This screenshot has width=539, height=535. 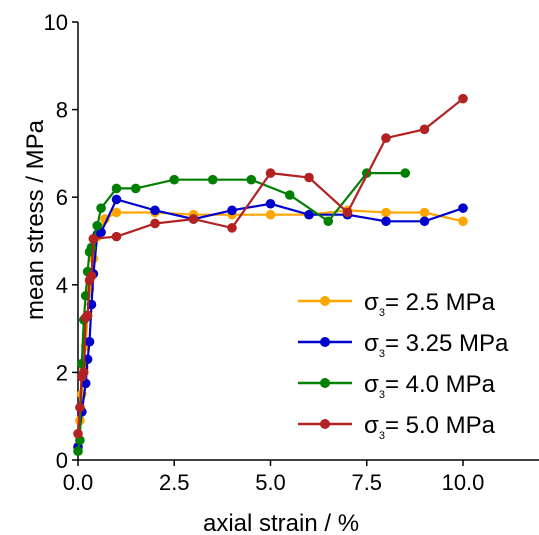 I want to click on legend-label: σ3= 3.25 MPa, so click(x=436, y=345).